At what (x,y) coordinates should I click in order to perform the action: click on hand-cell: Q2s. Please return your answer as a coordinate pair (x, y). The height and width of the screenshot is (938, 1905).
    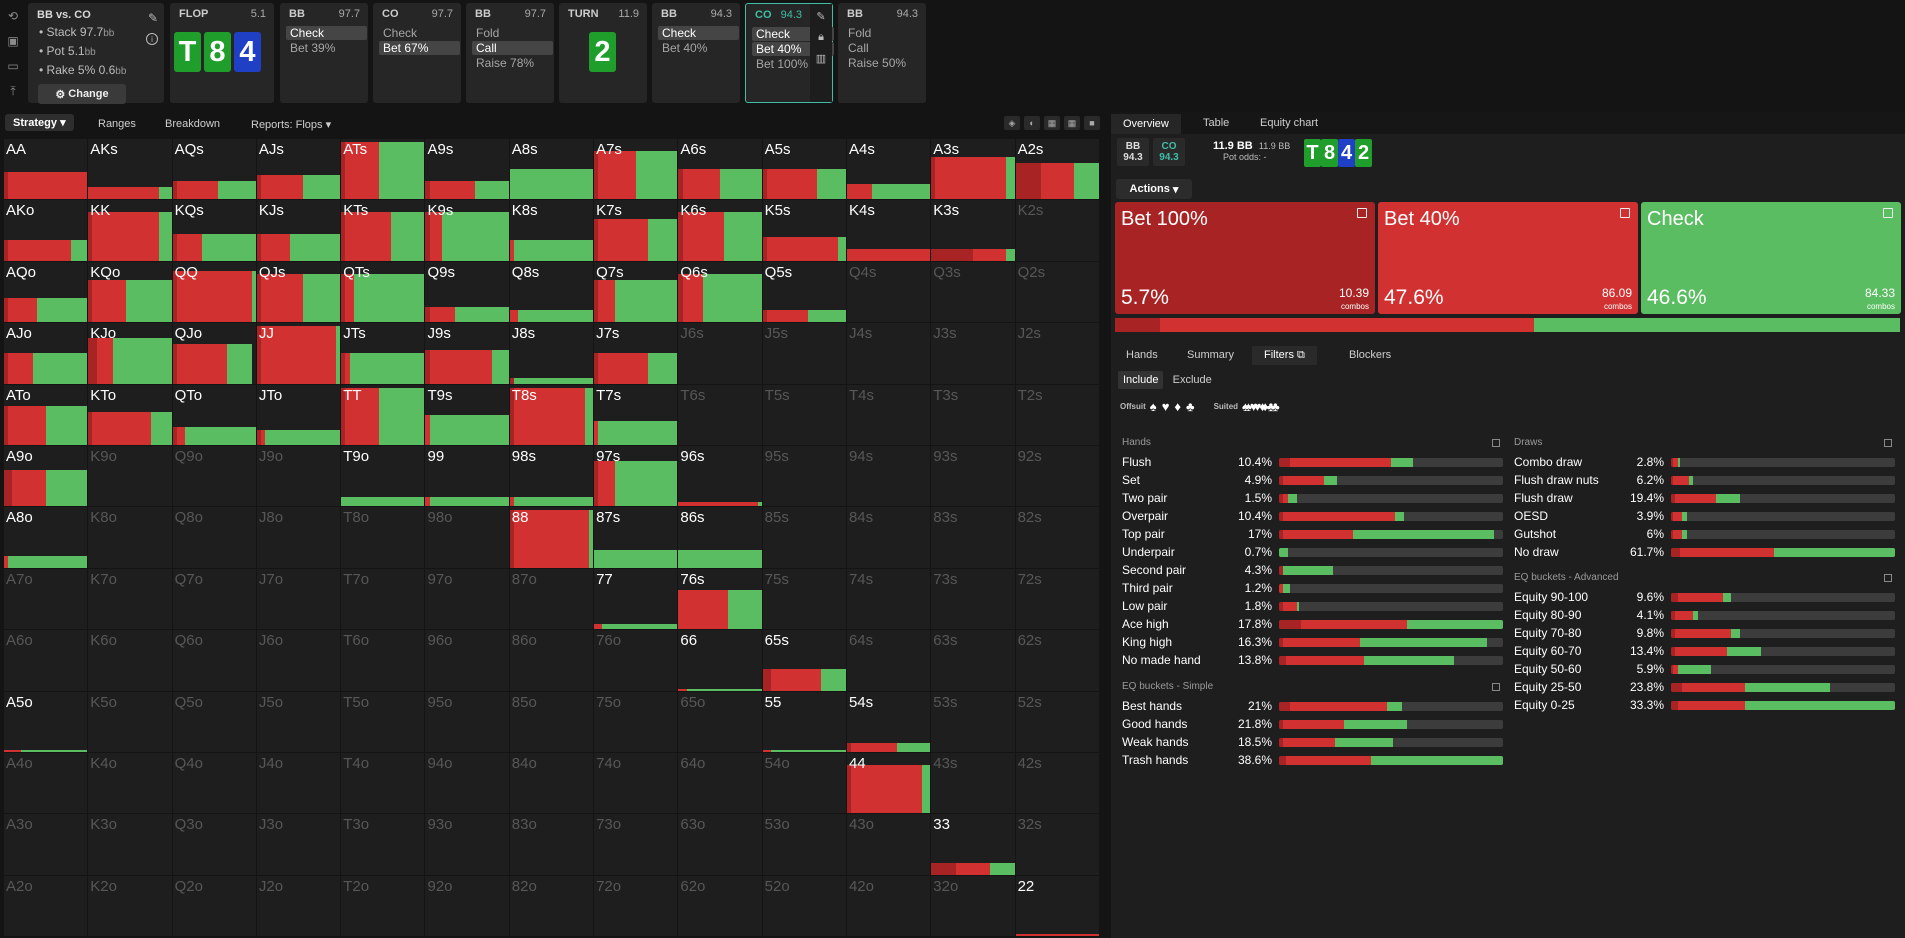
    Looking at the image, I should click on (1057, 292).